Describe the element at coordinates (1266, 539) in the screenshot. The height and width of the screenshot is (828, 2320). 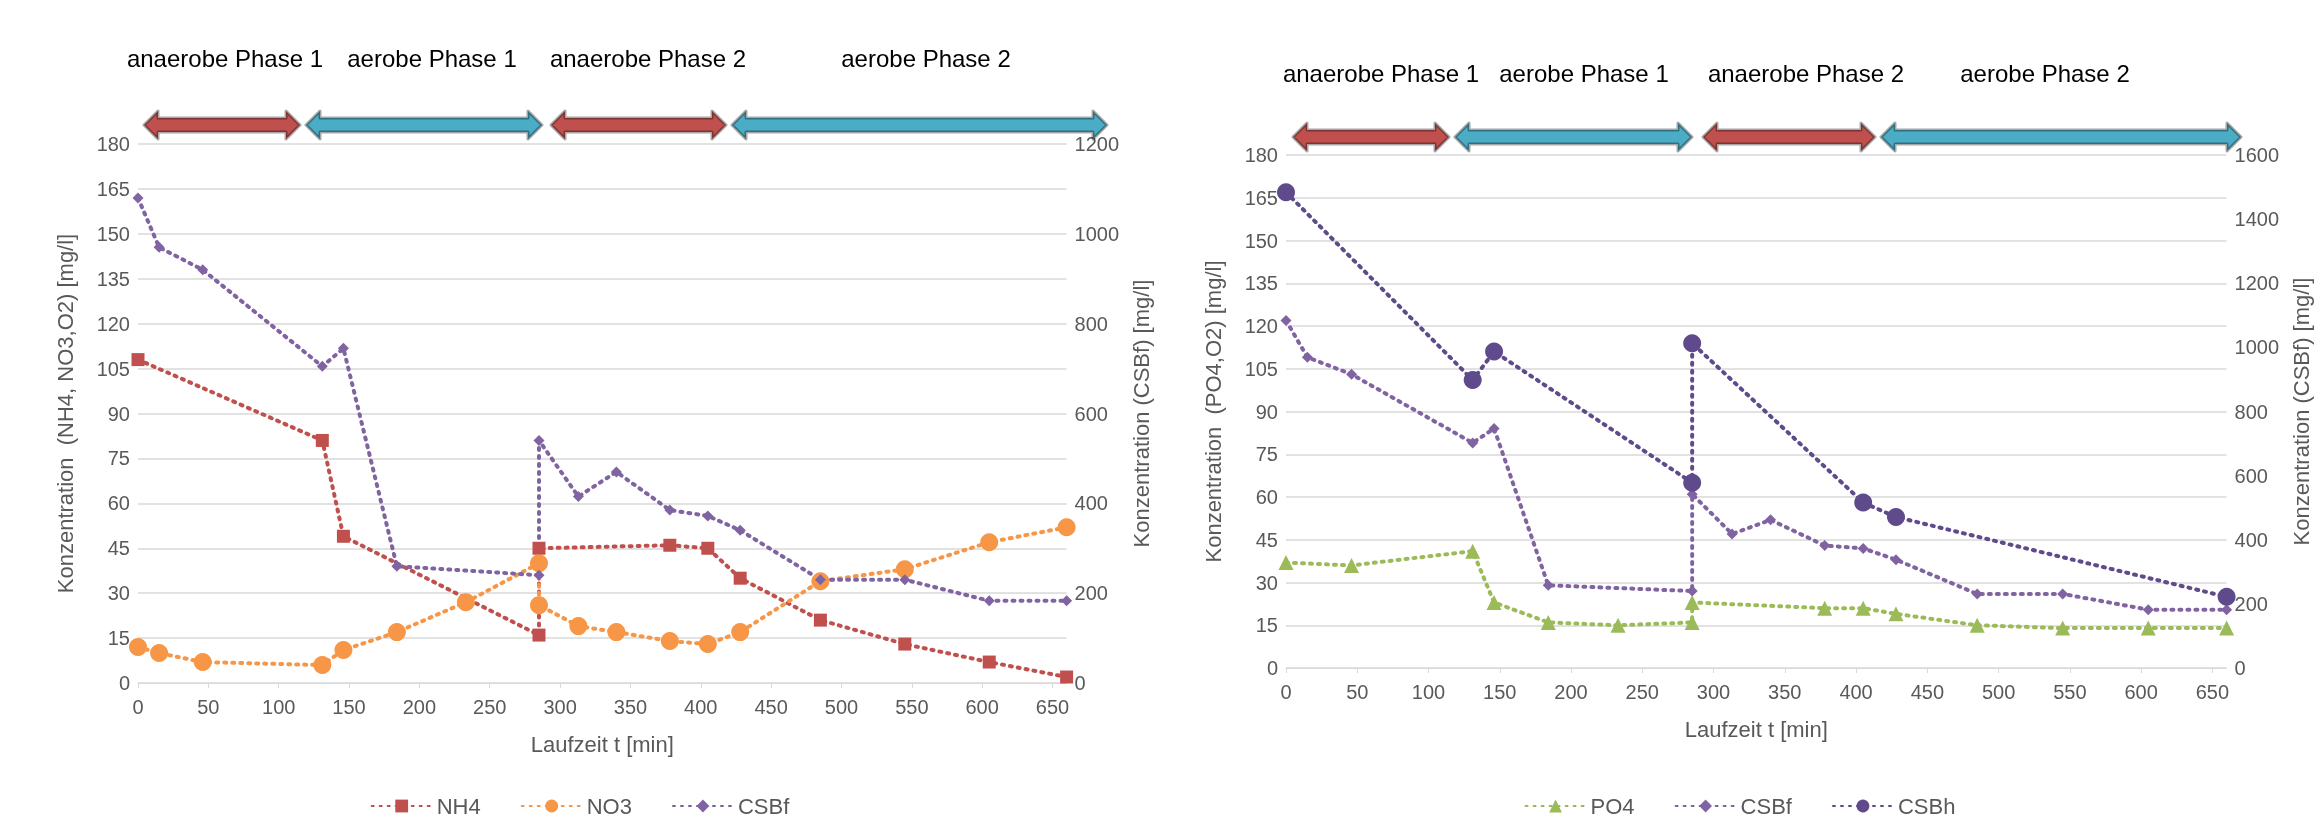
I see `y-tick-label: 45` at that location.